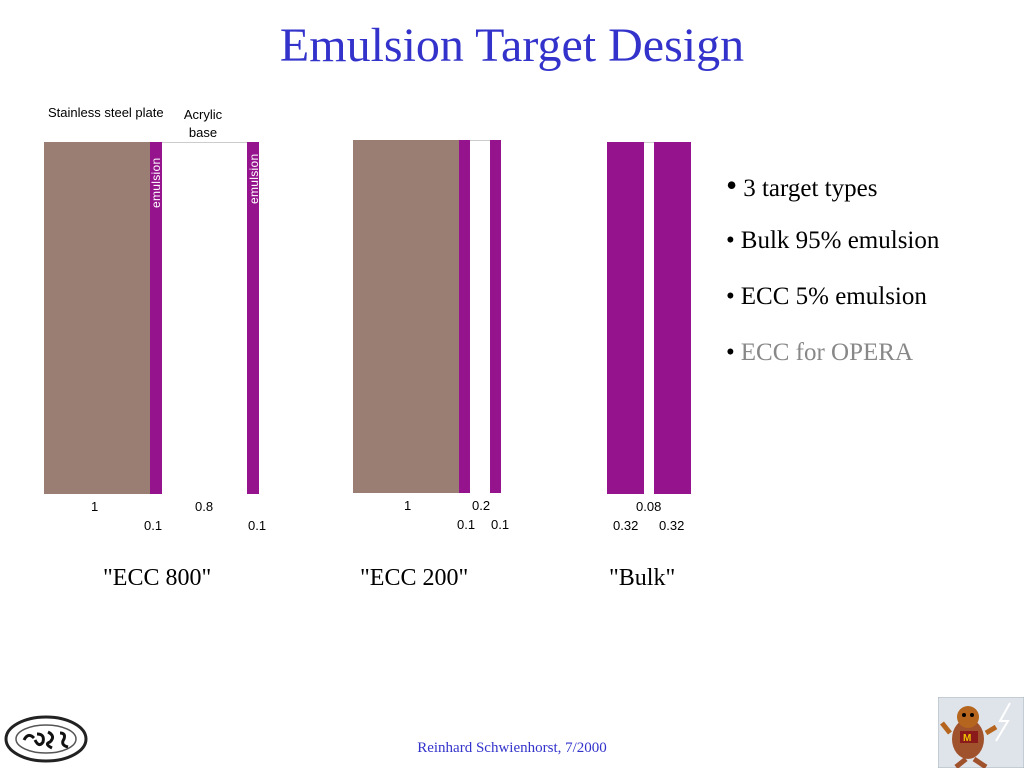 The width and height of the screenshot is (1024, 773). What do you see at coordinates (156, 318) in the screenshot?
I see `ecc800-emulsion-left` at bounding box center [156, 318].